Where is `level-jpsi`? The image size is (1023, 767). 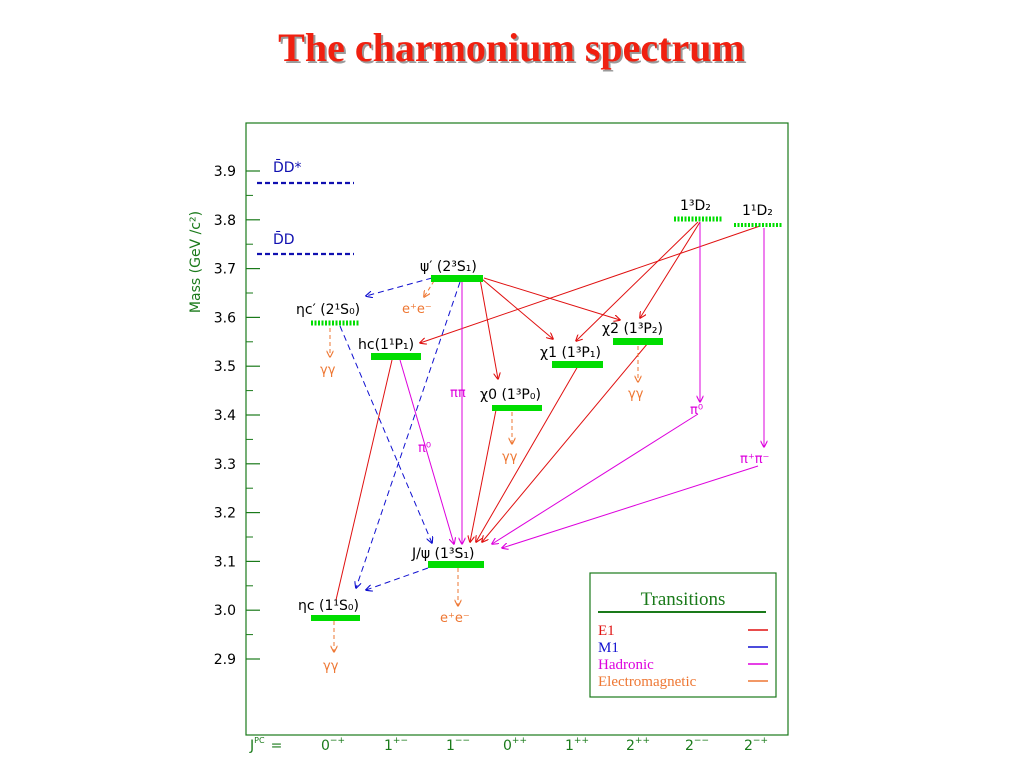 level-jpsi is located at coordinates (456, 564).